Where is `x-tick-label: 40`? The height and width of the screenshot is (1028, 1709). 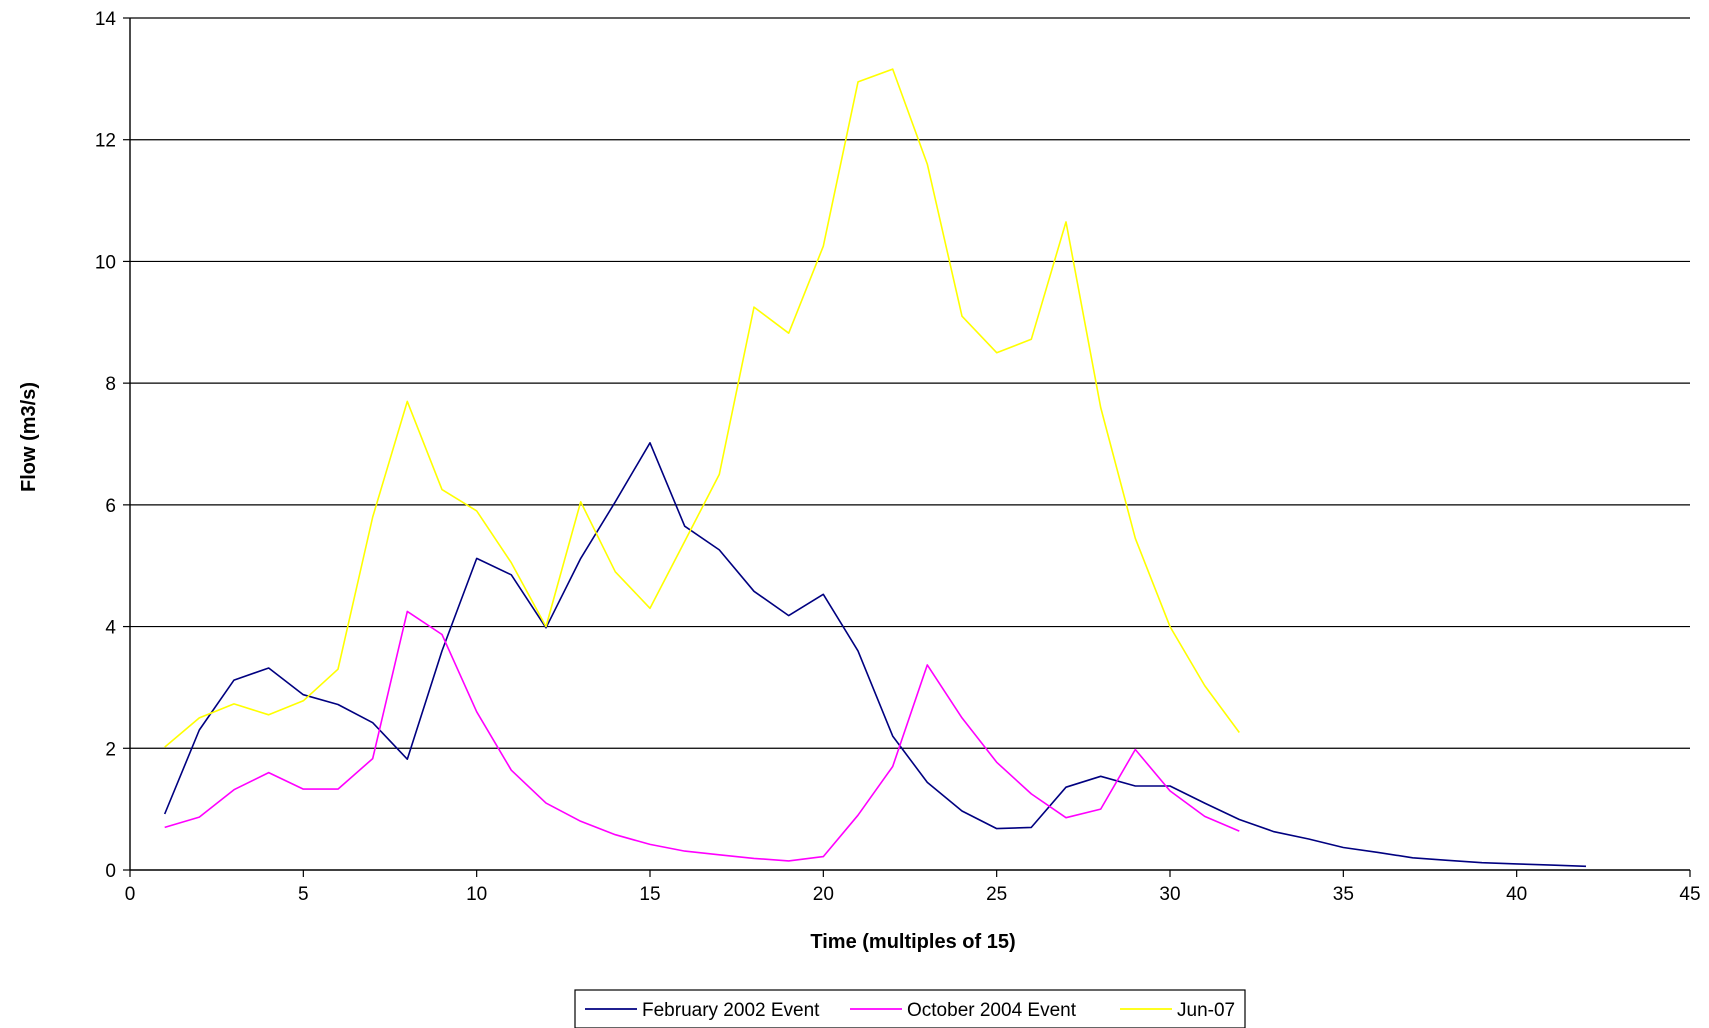 x-tick-label: 40 is located at coordinates (1516, 894).